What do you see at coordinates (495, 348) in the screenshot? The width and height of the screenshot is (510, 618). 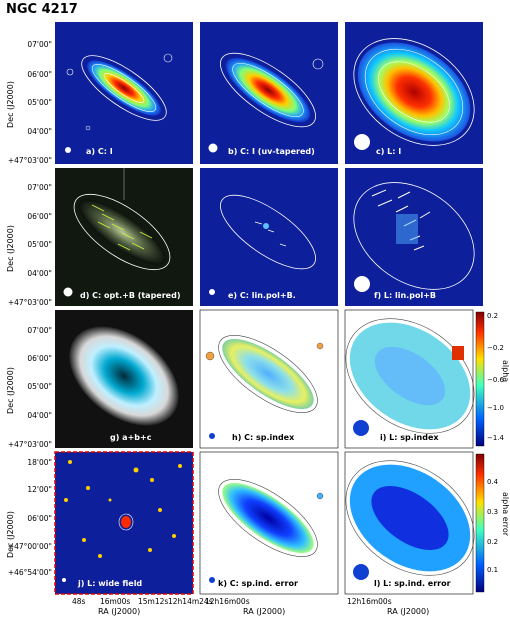 I see `cb-alpha-tick: −0.2` at bounding box center [495, 348].